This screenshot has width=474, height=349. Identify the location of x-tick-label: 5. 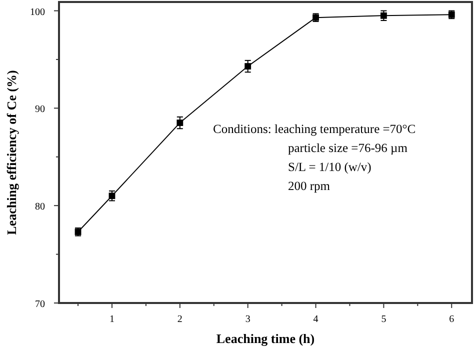
(383, 319).